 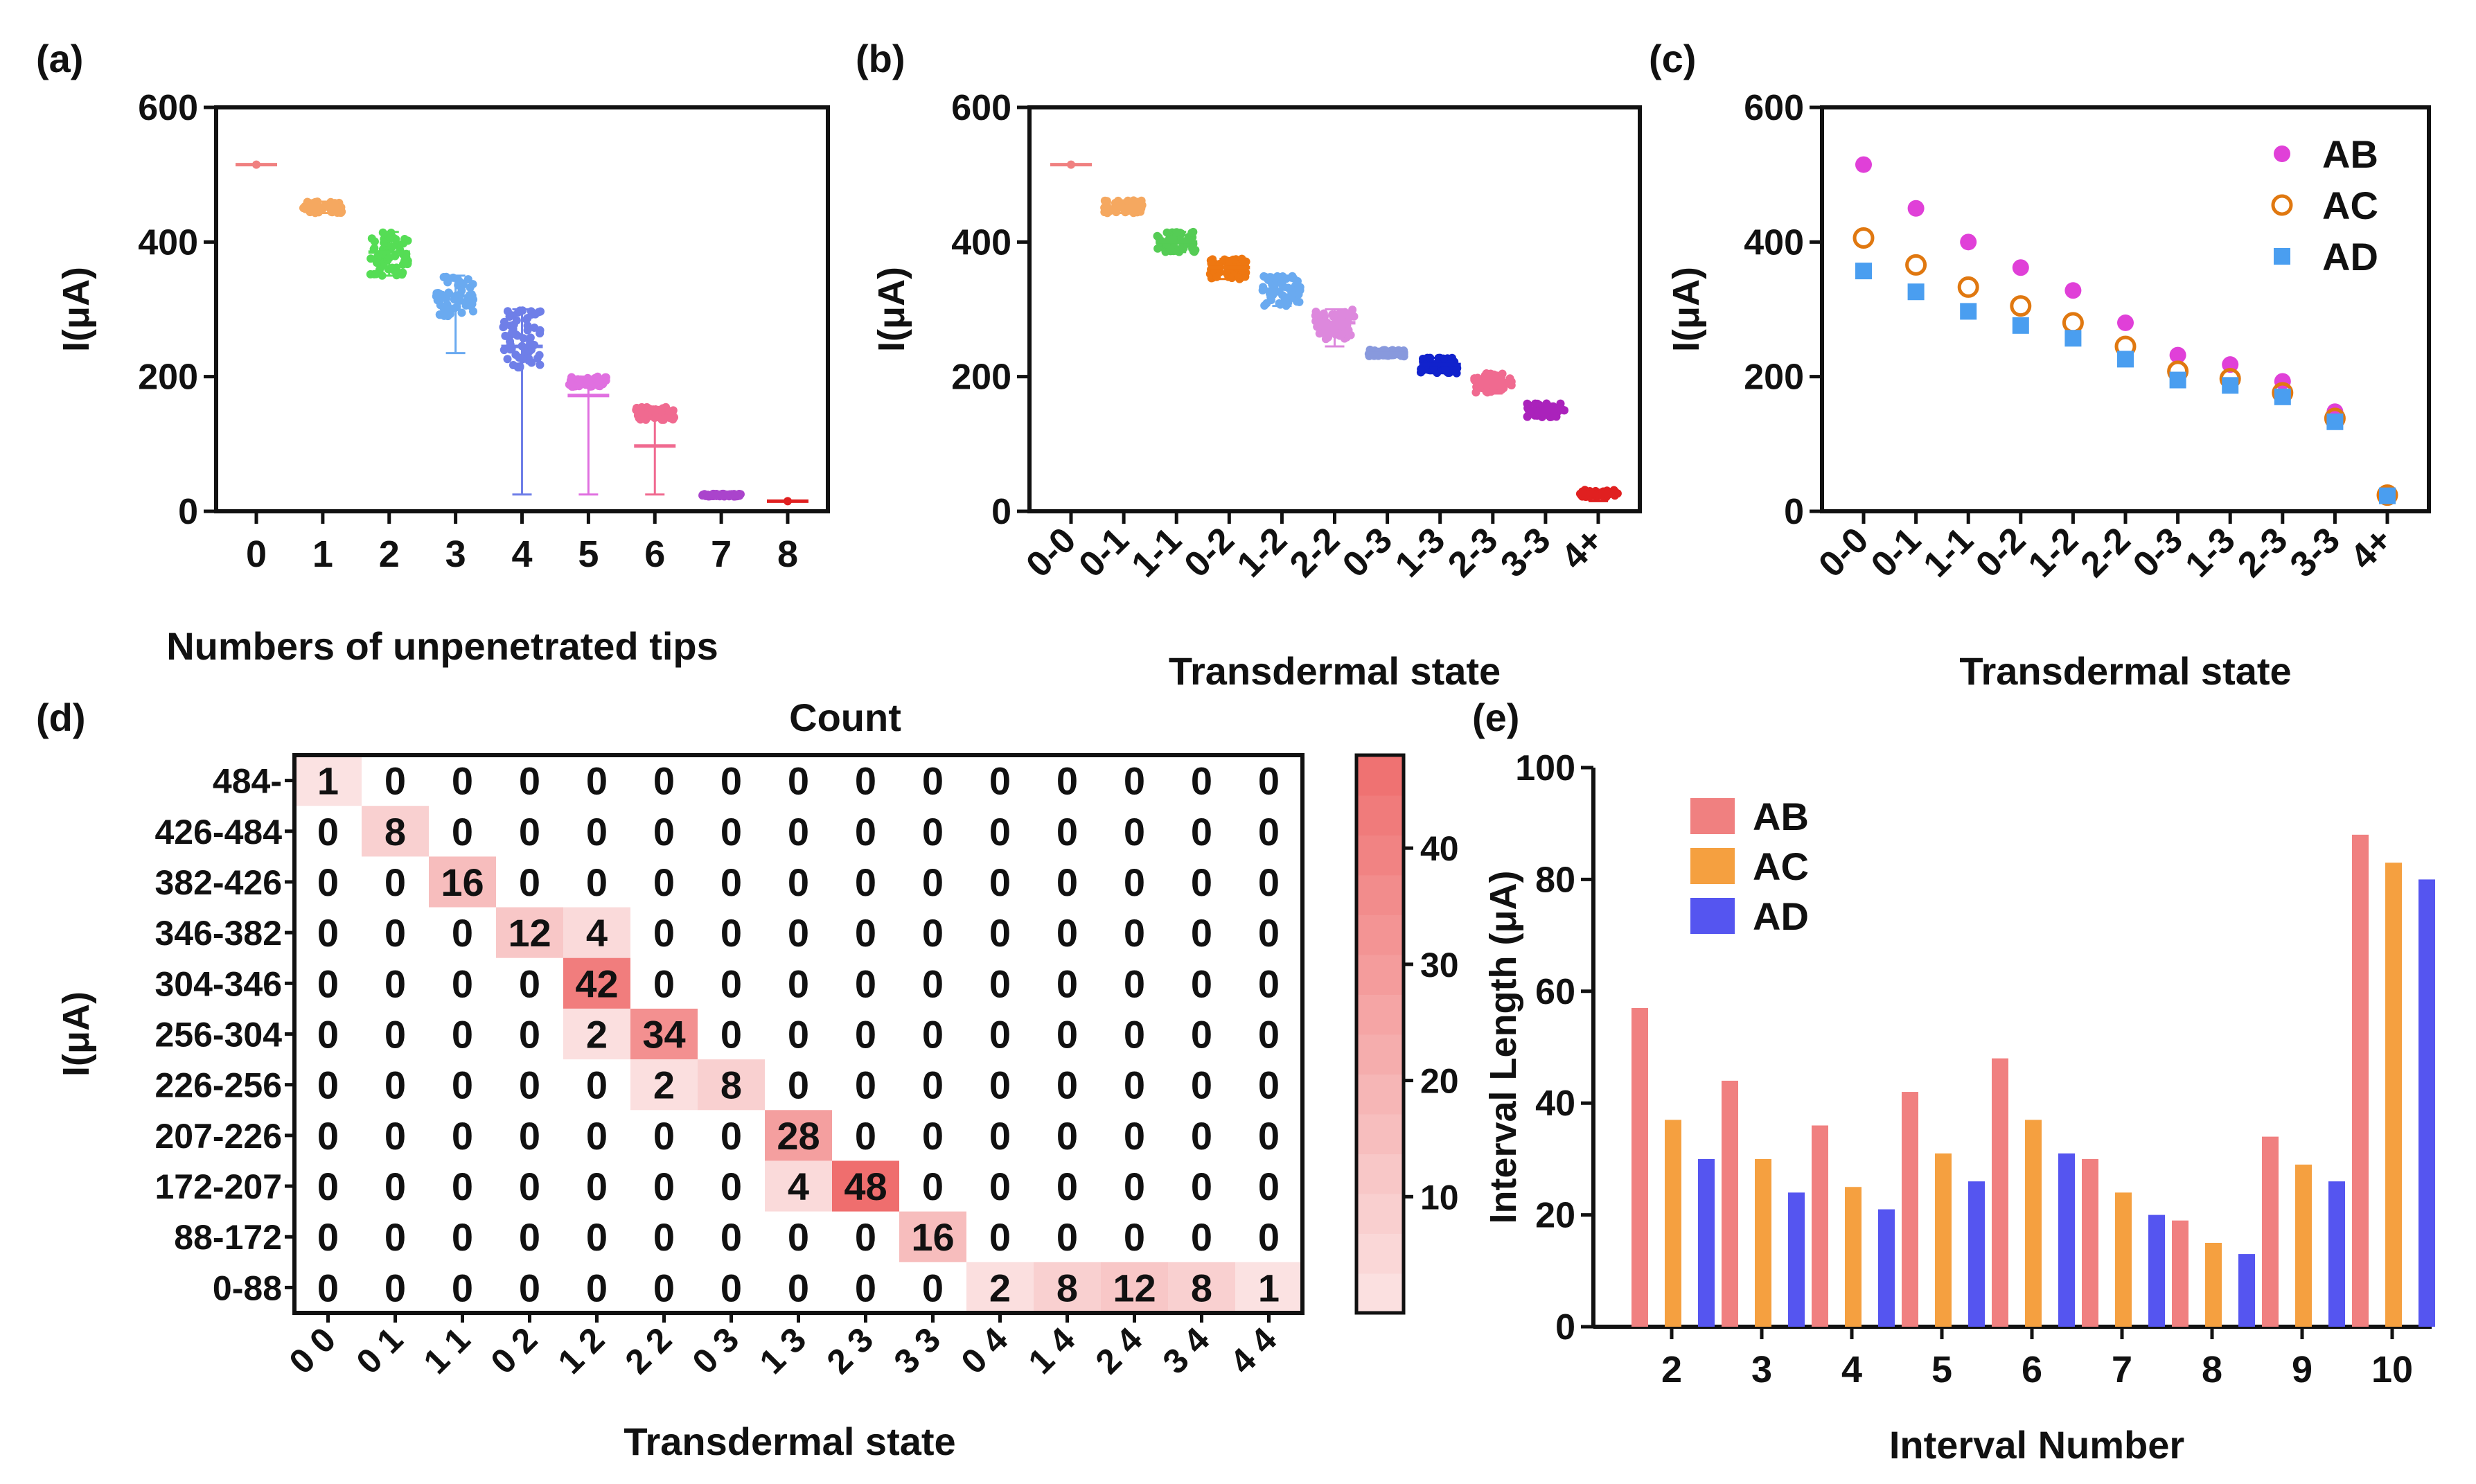 I want to click on heatmap-title: Count, so click(x=845, y=717).